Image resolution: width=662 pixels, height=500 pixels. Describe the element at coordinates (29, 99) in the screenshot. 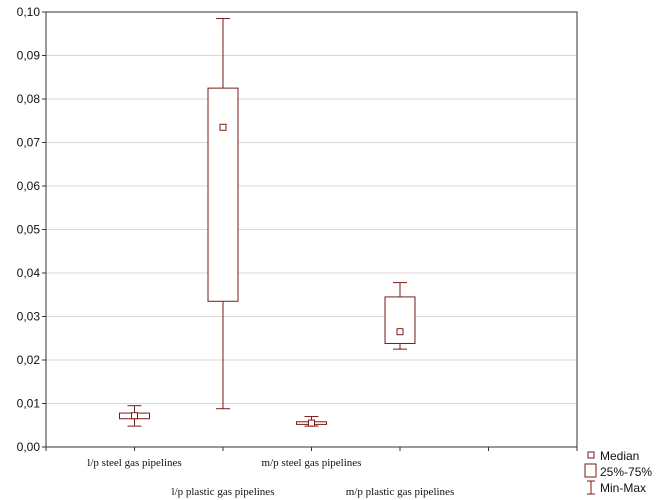

I see `y-tick-label-8: 0,08` at that location.